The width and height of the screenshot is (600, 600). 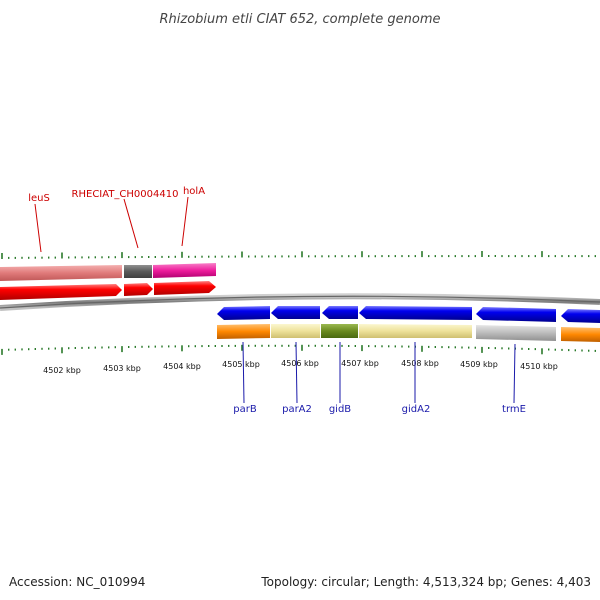 I want to click on genome-title: Rhizobium etli CIAT 652, complete genome, so click(x=300, y=19).